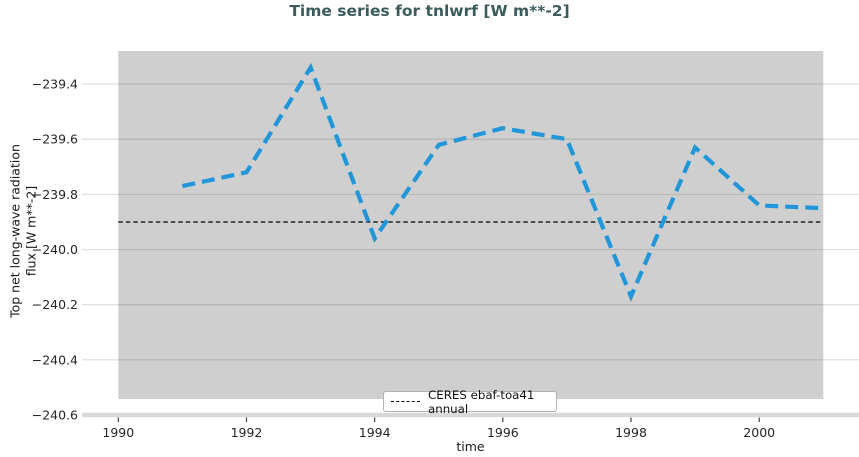 The height and width of the screenshot is (457, 859). I want to click on legend-label: CERES ebaf-toa41 annual, so click(481, 401).